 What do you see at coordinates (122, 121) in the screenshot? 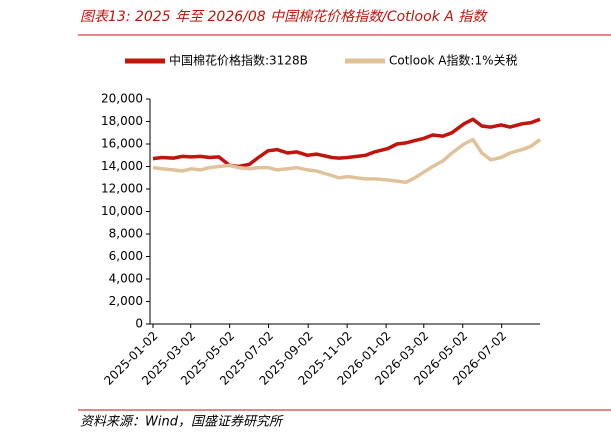
I see `y-tick-label: 18,000` at bounding box center [122, 121].